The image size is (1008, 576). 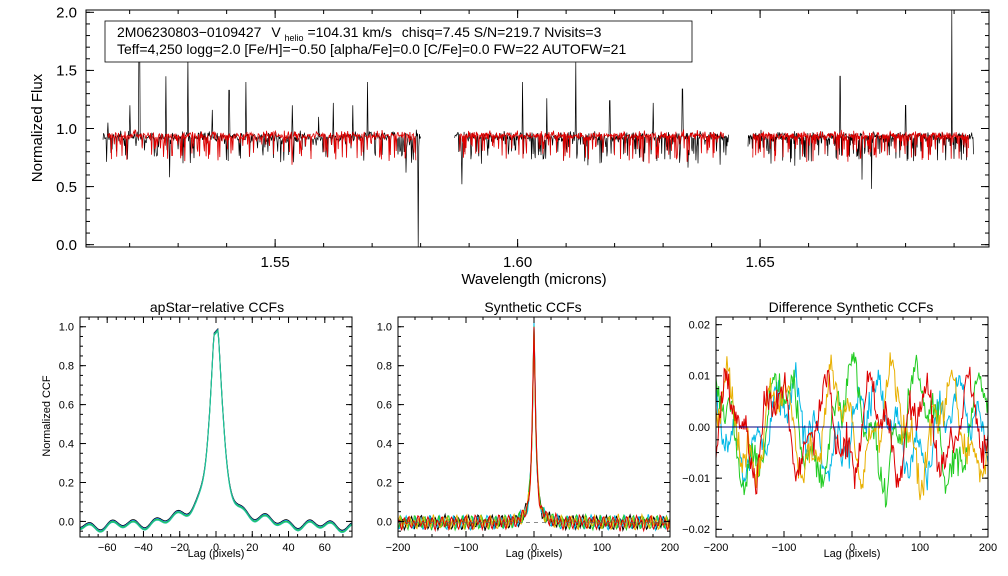 I want to click on ccf1-ccf-2-line, so click(x=216, y=430).